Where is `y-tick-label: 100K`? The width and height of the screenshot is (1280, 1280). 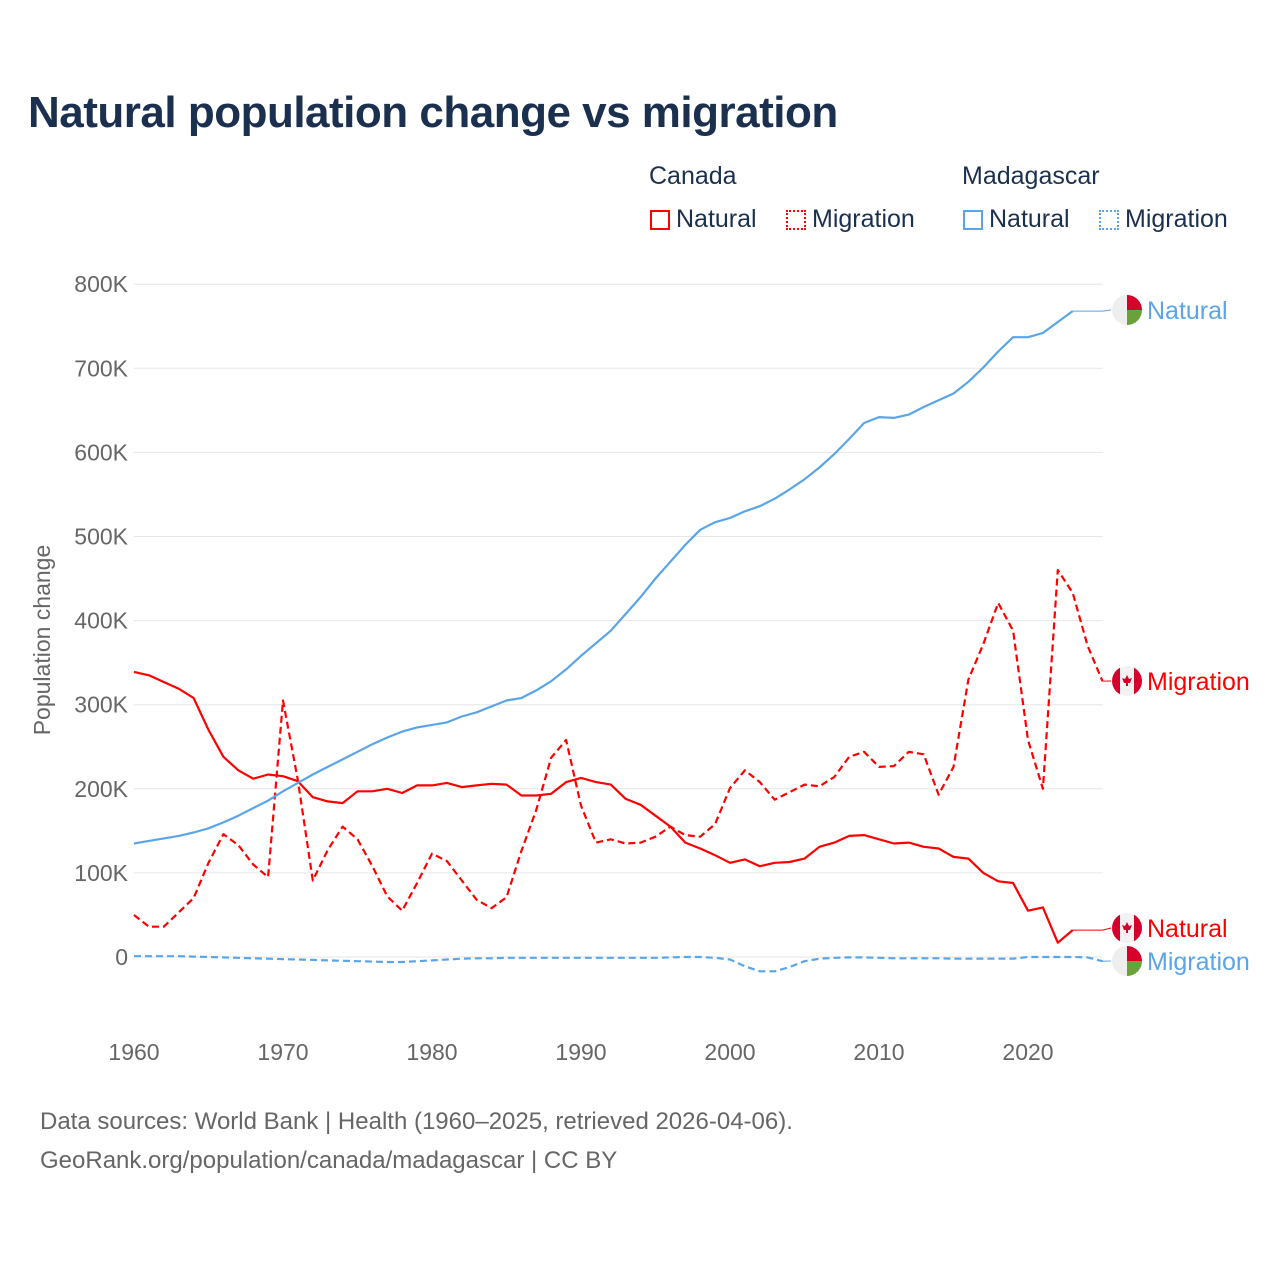
y-tick-label: 100K is located at coordinates (101, 873).